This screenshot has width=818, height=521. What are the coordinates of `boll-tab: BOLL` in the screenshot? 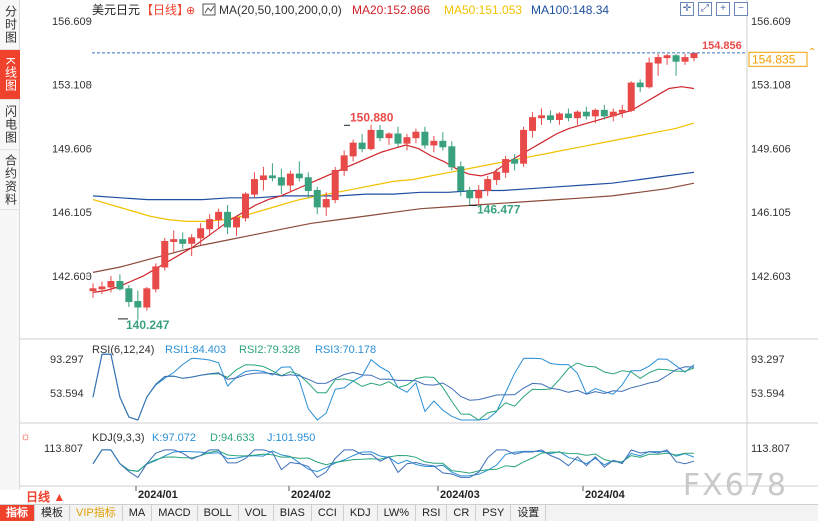 It's located at (218, 513).